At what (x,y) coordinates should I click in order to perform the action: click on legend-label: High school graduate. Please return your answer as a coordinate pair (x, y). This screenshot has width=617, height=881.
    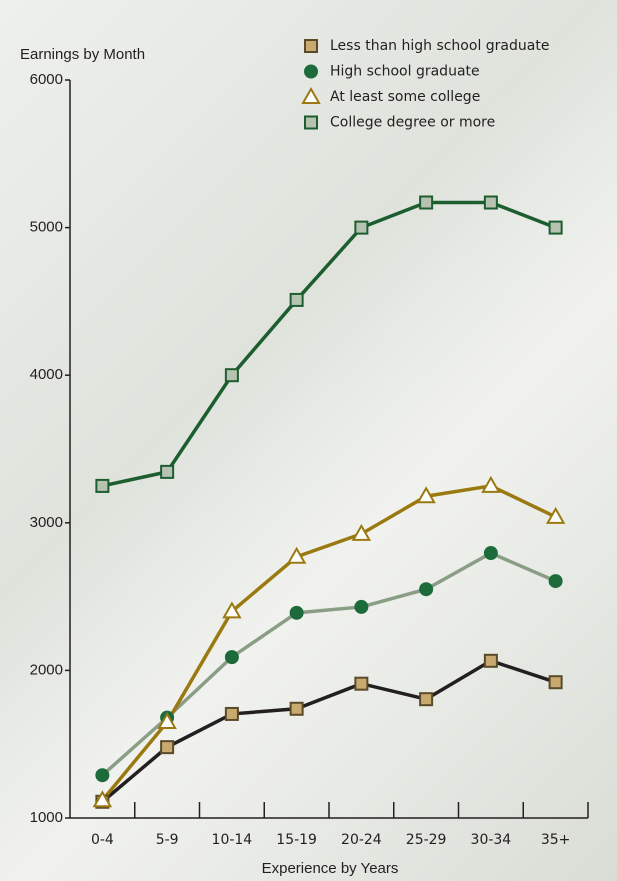
    Looking at the image, I should click on (405, 72).